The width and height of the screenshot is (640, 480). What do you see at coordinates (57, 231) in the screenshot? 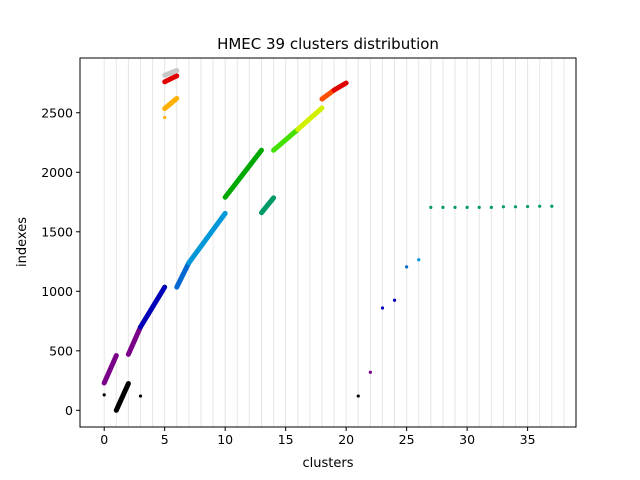
I see `y-tick-label: 1500` at bounding box center [57, 231].